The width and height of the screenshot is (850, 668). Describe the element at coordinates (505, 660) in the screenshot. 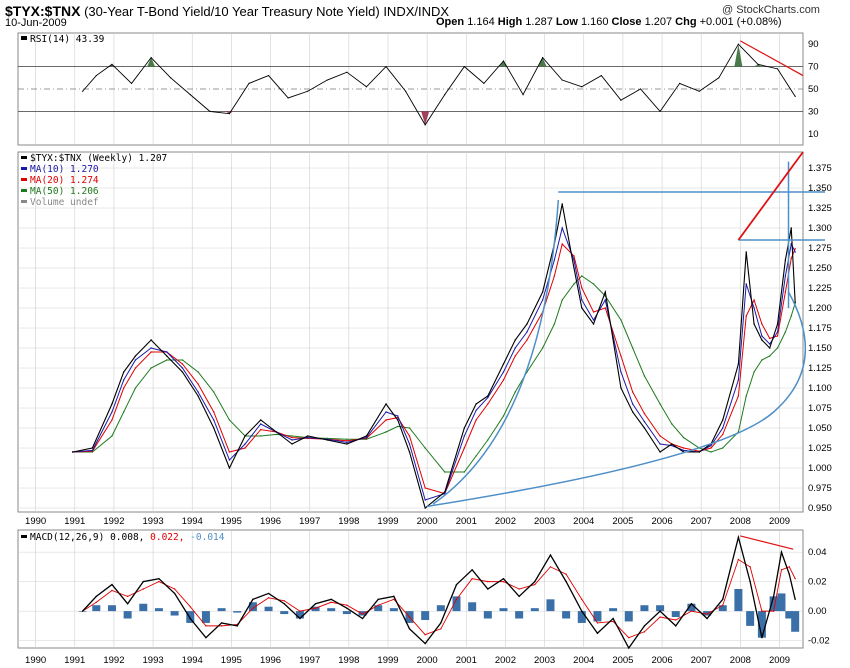

I see `macd-x-tick-label: 2002` at that location.